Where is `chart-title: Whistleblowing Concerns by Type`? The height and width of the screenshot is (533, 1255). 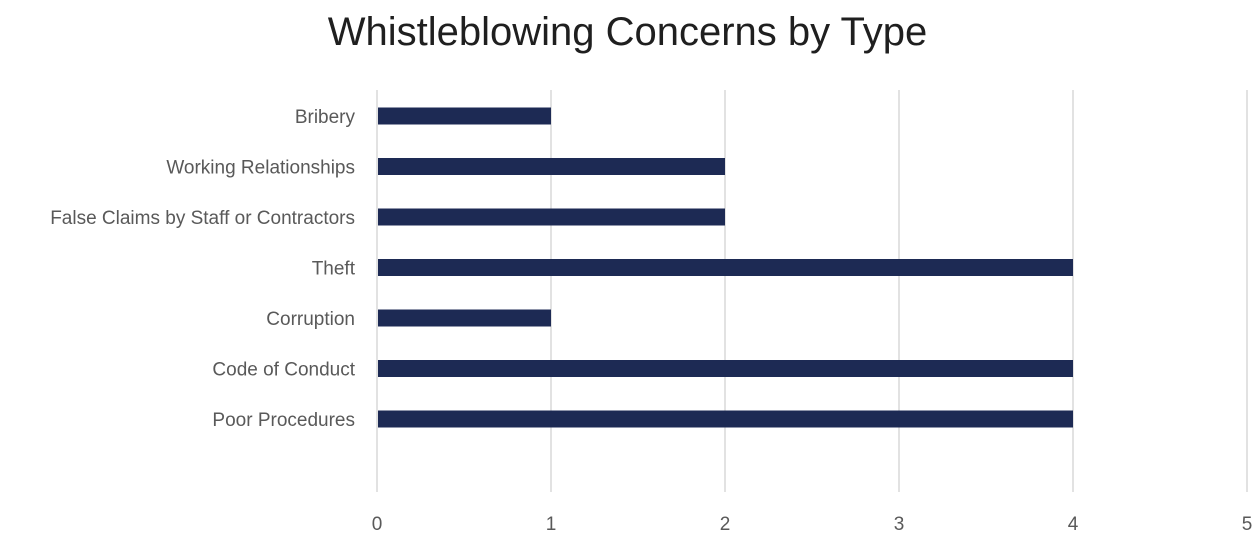 chart-title: Whistleblowing Concerns by Type is located at coordinates (627, 32).